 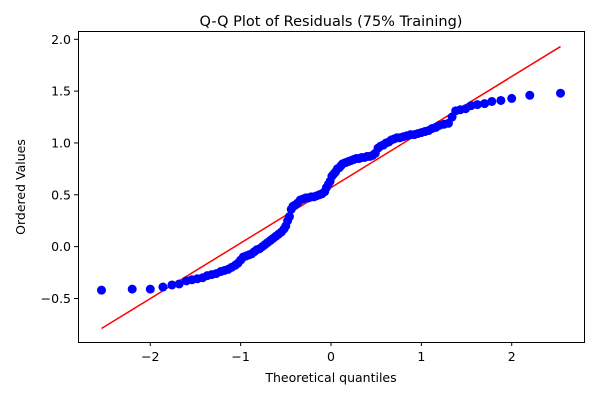 I want to click on chart-title: Q-Q Plot of Residuals (75% Training), so click(x=331, y=22).